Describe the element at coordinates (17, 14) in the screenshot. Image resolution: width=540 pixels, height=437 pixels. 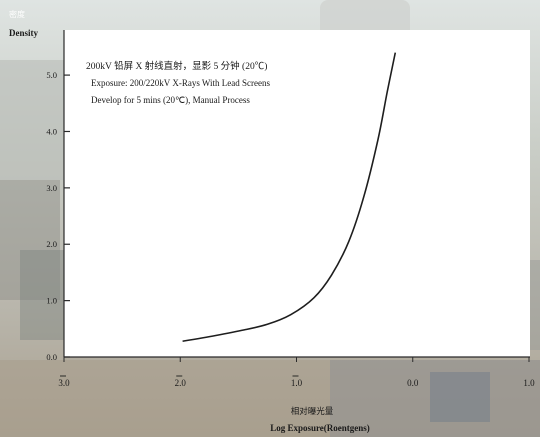
I see `y-axis-title-cn: 密度` at that location.